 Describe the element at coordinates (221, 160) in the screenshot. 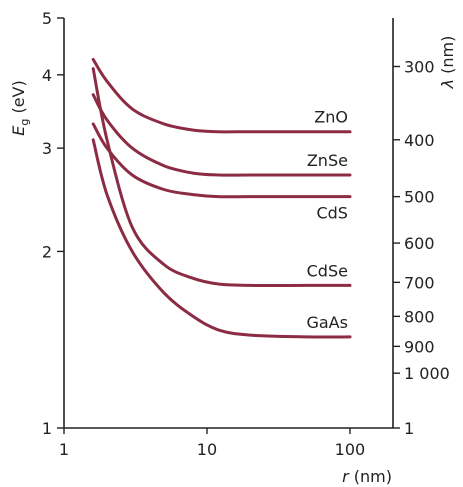

I see `curve-cds` at that location.